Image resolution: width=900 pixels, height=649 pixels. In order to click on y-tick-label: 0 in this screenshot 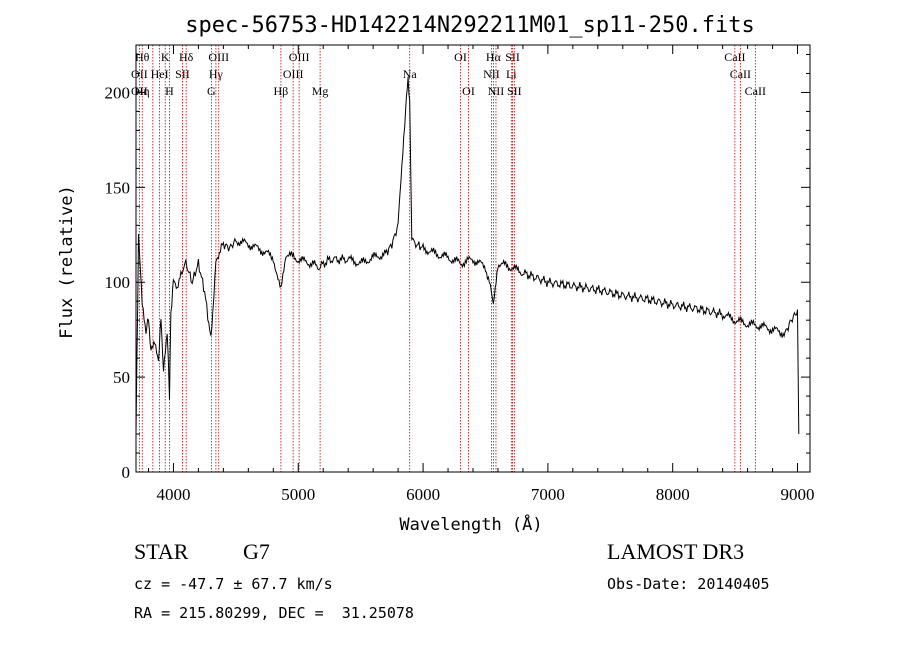, I will do `click(126, 472)`.